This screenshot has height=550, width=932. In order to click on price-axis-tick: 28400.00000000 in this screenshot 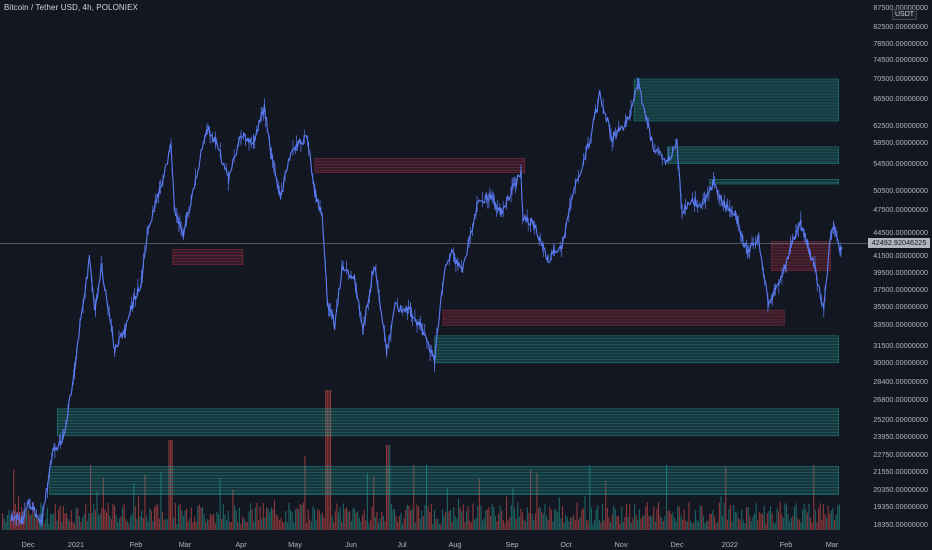, I will do `click(900, 381)`.